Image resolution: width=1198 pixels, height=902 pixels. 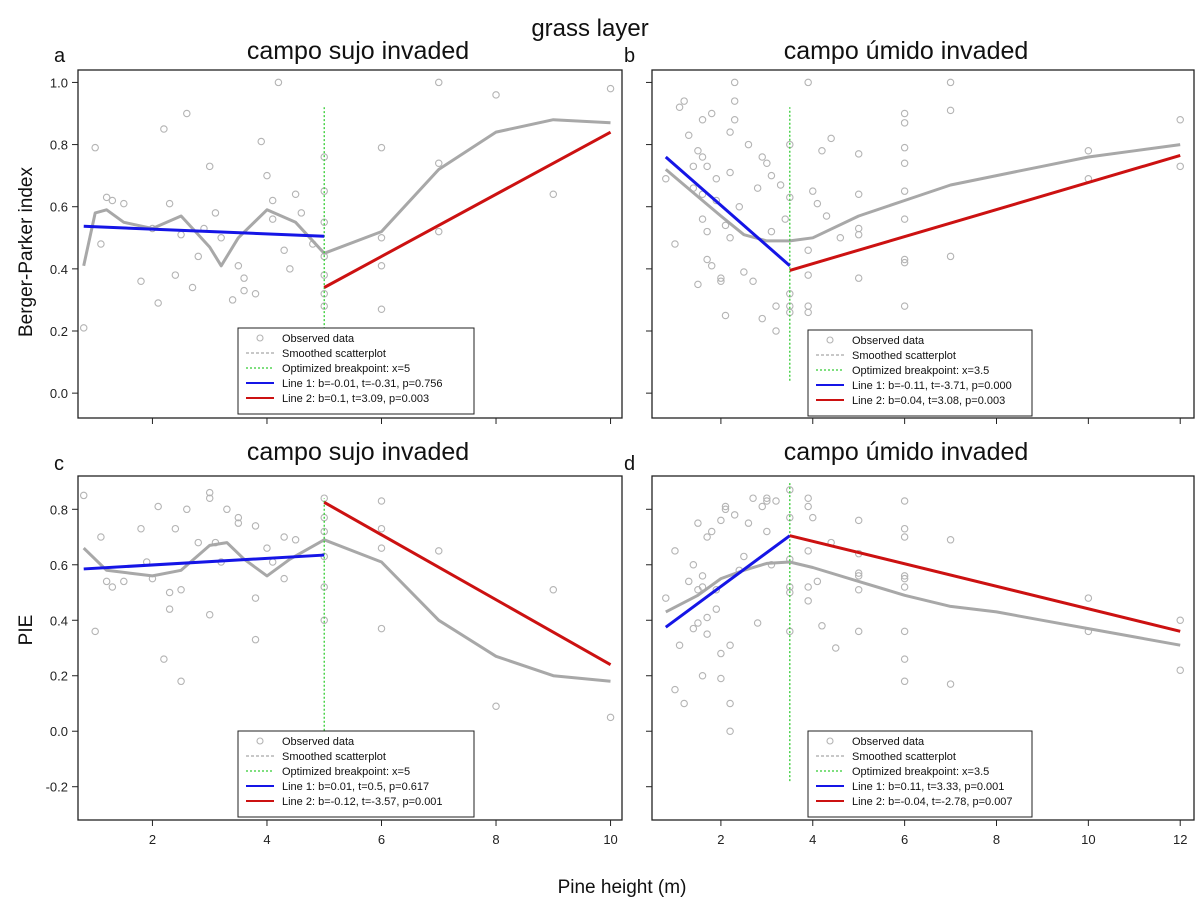 What do you see at coordinates (589, 28) in the screenshot?
I see `figure-title: grass layer` at bounding box center [589, 28].